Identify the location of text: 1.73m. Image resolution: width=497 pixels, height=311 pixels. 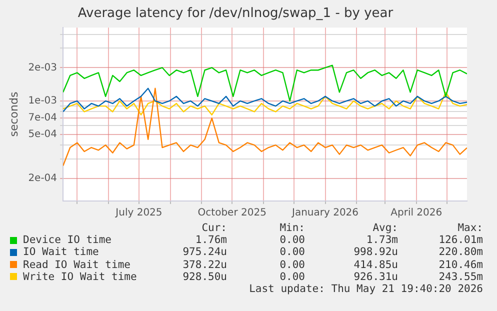
(381, 240).